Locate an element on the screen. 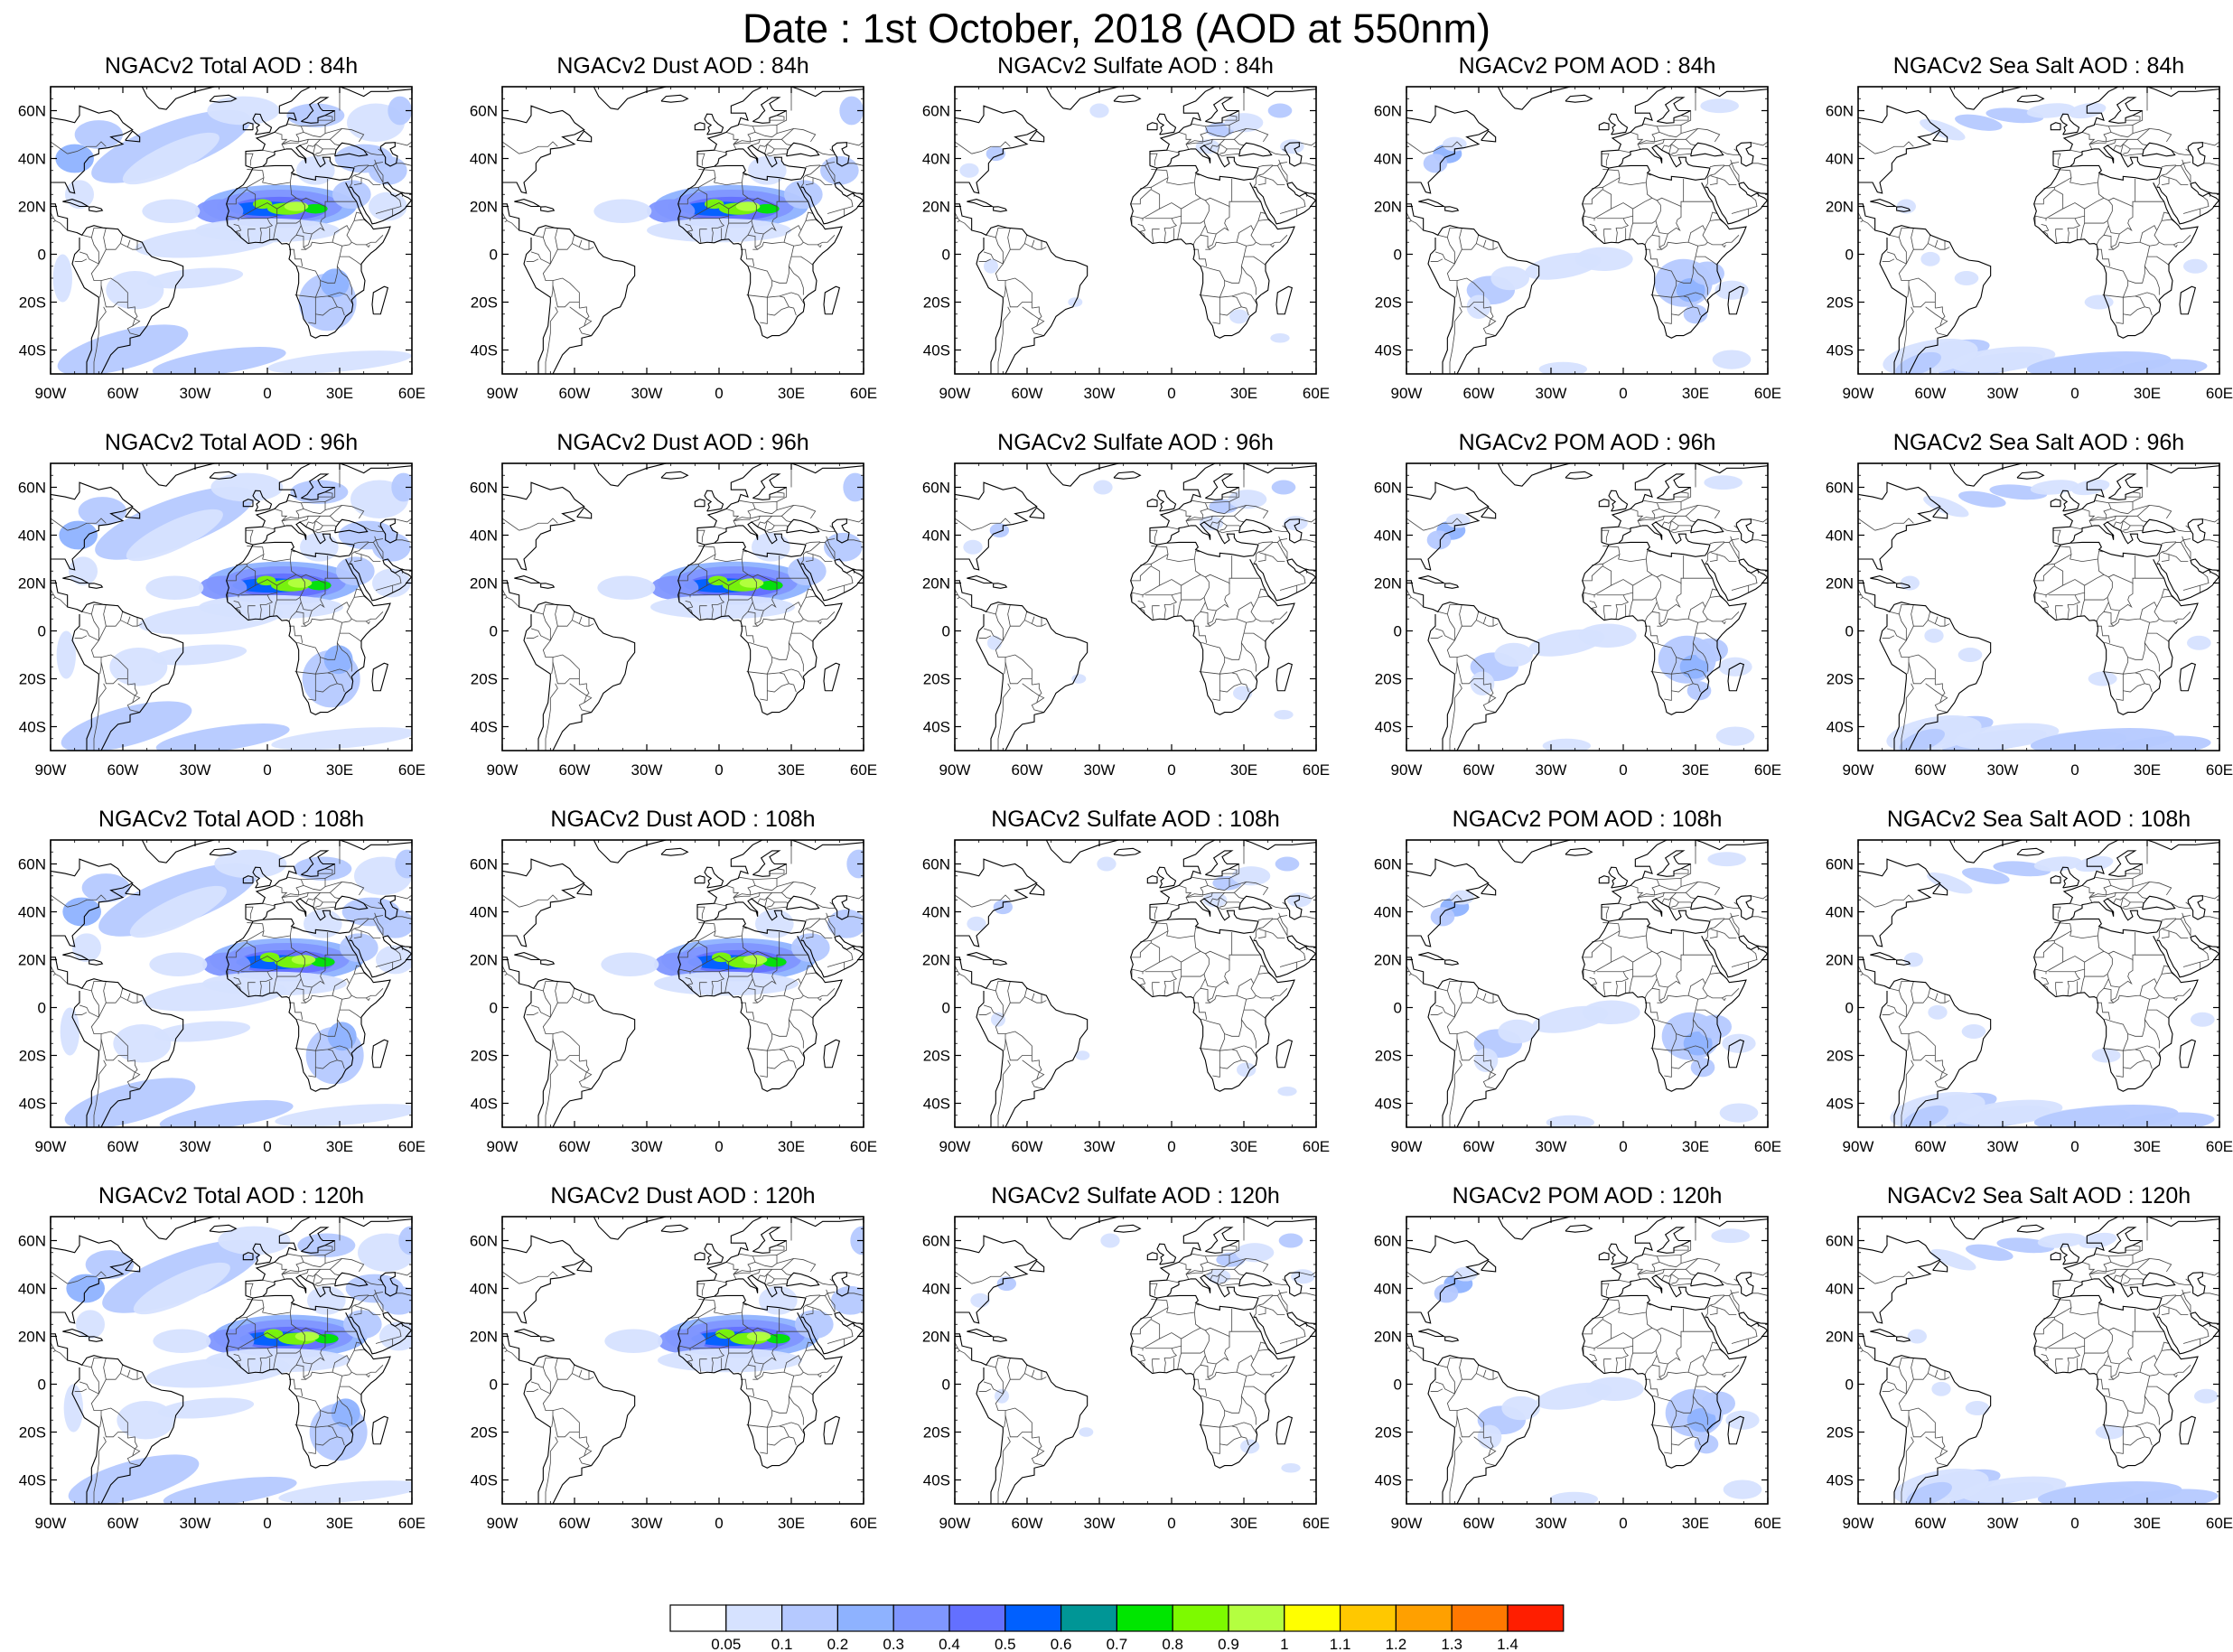 The image size is (2233, 1652). lat-tick-label: 20S is located at coordinates (32, 303).